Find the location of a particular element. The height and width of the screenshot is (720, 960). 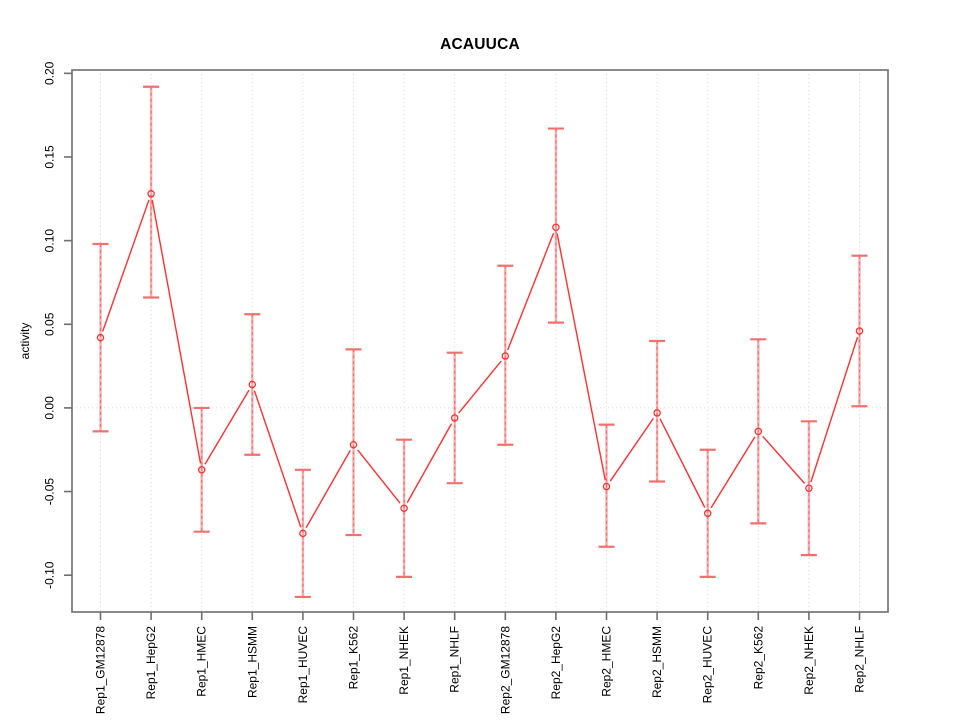

y-tick-label: 0.10 is located at coordinates (50, 241).